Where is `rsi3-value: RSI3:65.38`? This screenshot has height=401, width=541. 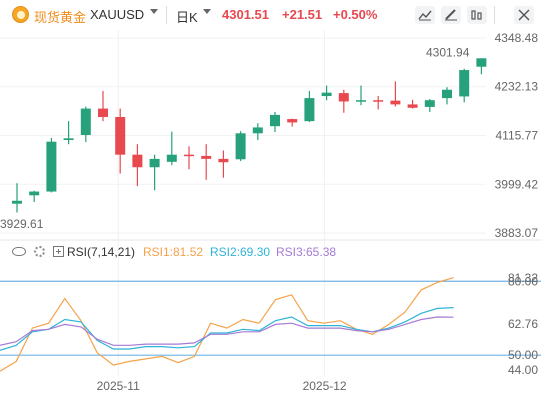 rsi3-value: RSI3:65.38 is located at coordinates (306, 252).